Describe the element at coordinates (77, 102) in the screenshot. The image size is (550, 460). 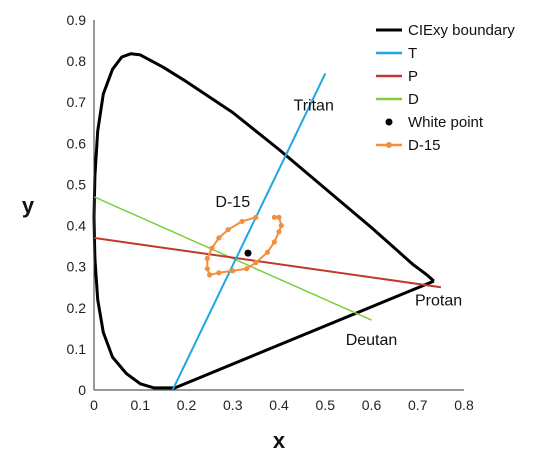
I see `y-tick-label: 0.7` at that location.